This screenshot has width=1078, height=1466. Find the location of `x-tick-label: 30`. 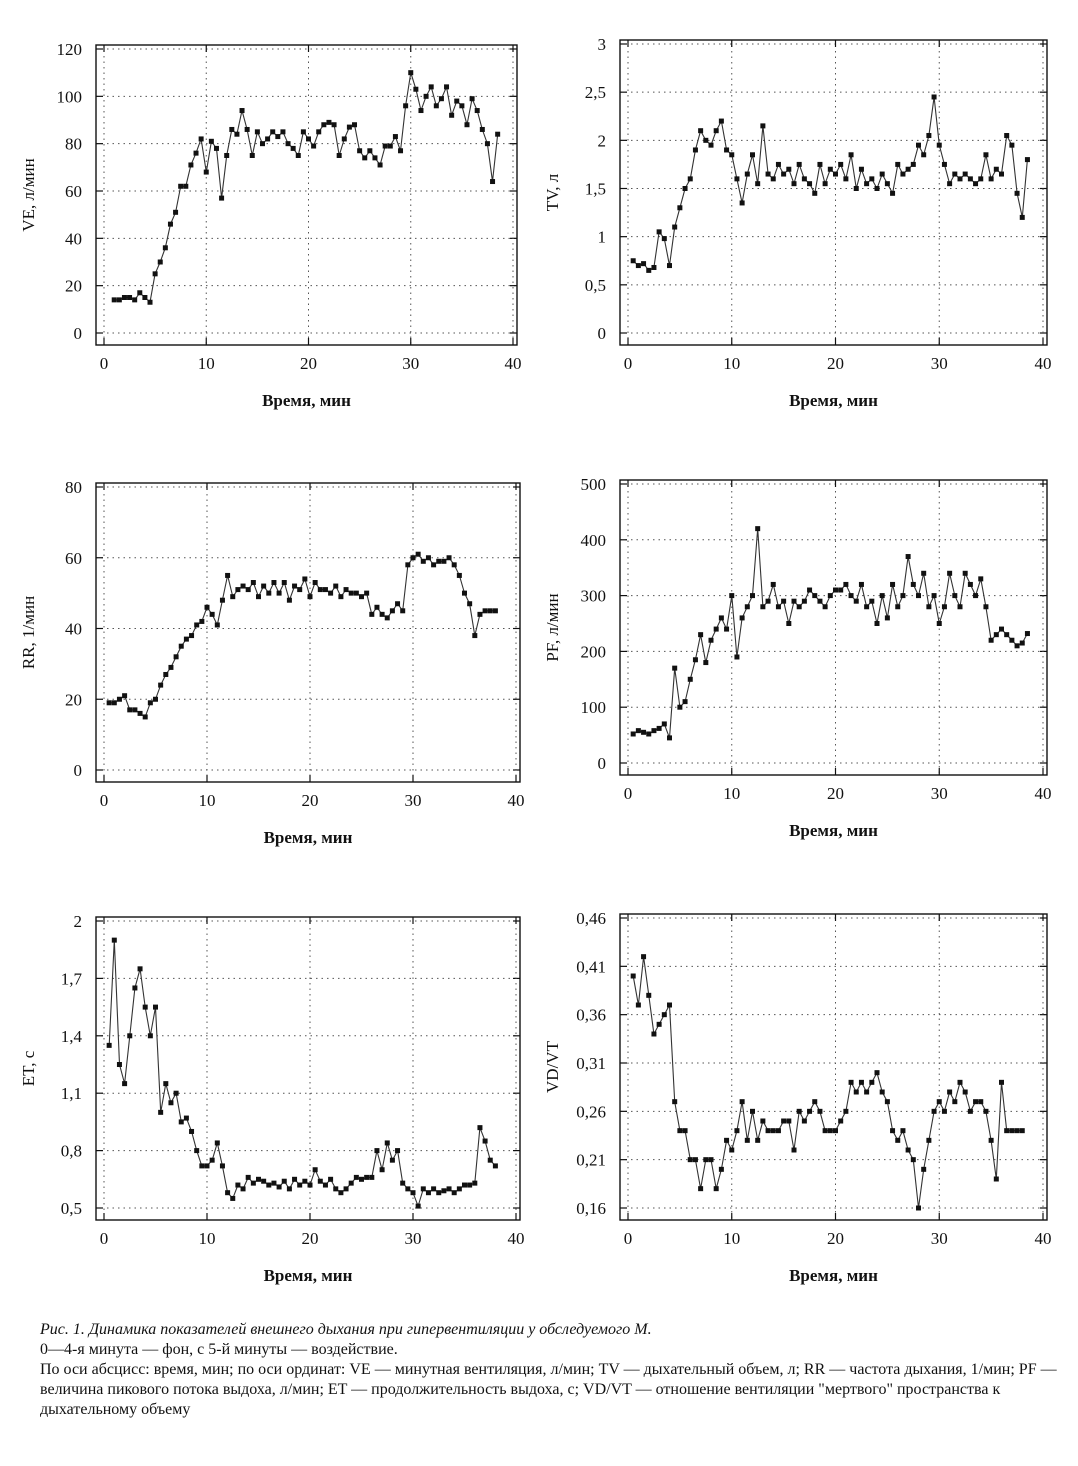

x-tick-label: 30 is located at coordinates (413, 1238).